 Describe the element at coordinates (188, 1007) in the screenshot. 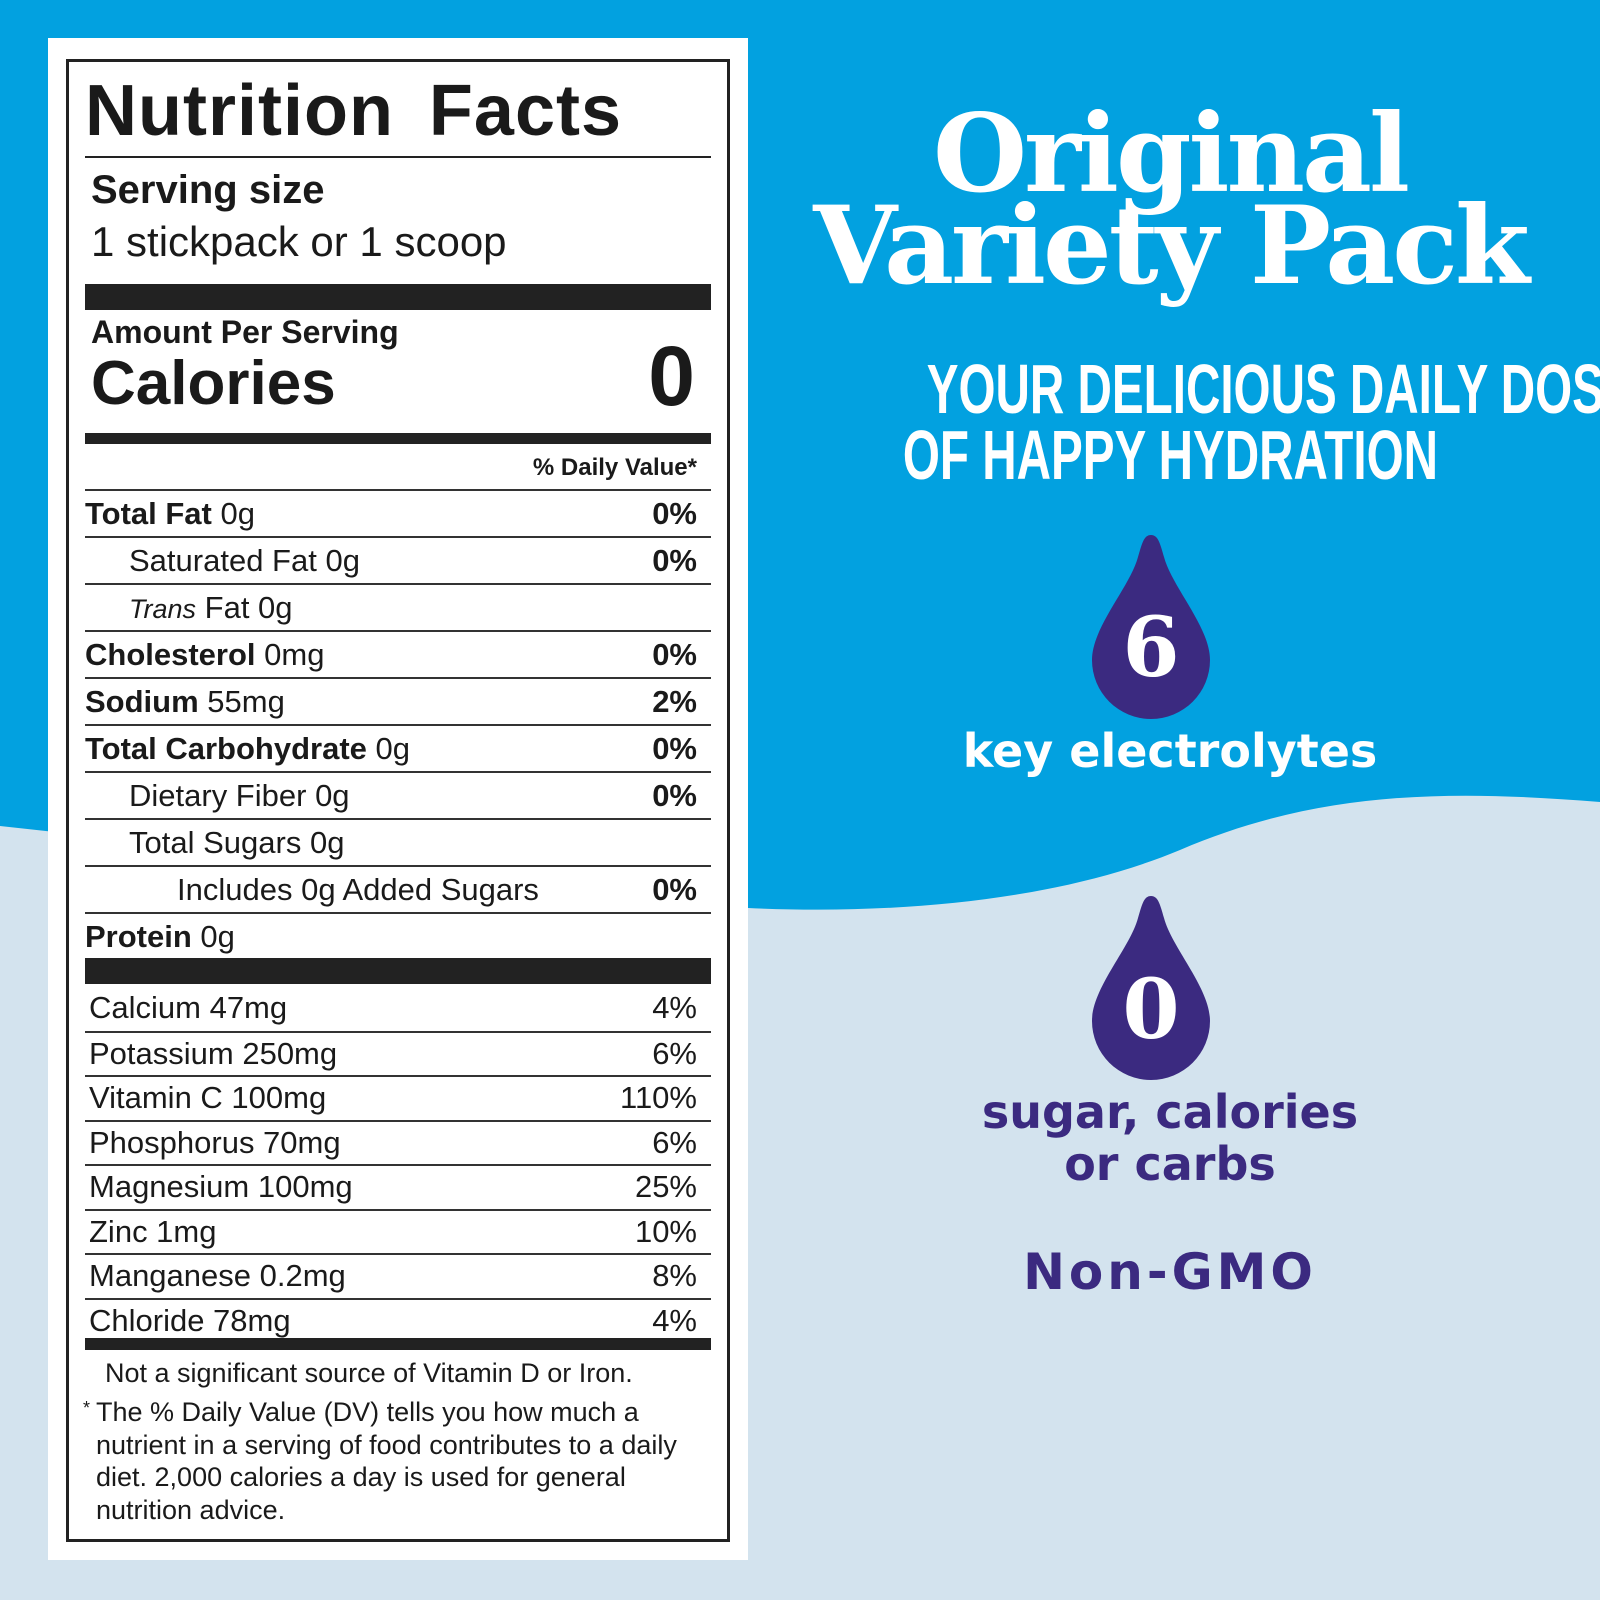

I see `vitamin-name: Calcium 47mg` at that location.